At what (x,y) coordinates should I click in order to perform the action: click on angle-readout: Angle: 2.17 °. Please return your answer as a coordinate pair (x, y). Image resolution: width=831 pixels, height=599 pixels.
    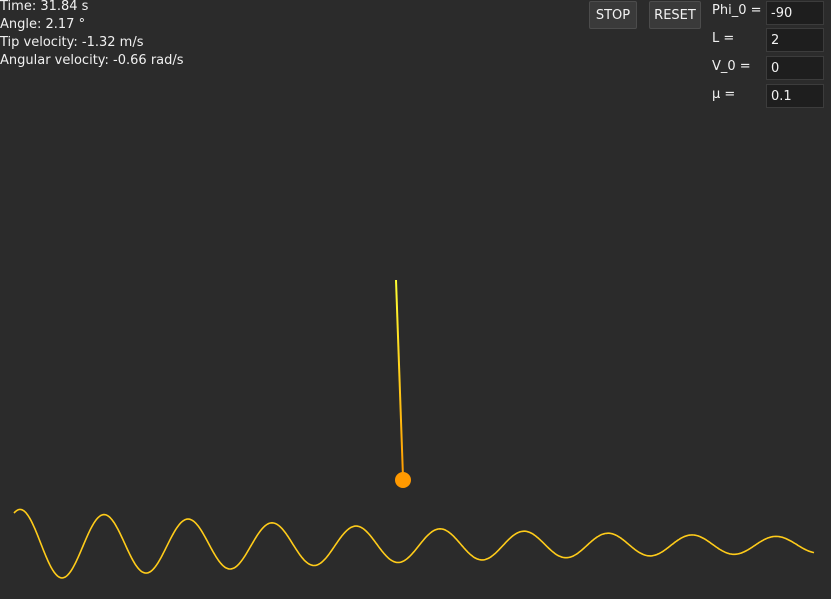
    Looking at the image, I should click on (43, 24).